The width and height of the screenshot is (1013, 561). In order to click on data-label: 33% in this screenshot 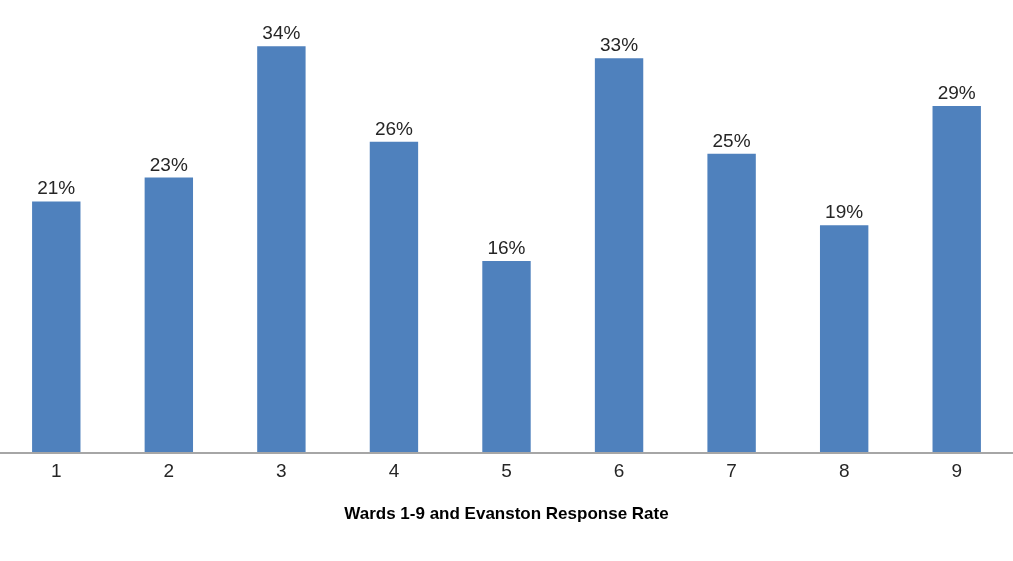, I will do `click(619, 45)`.